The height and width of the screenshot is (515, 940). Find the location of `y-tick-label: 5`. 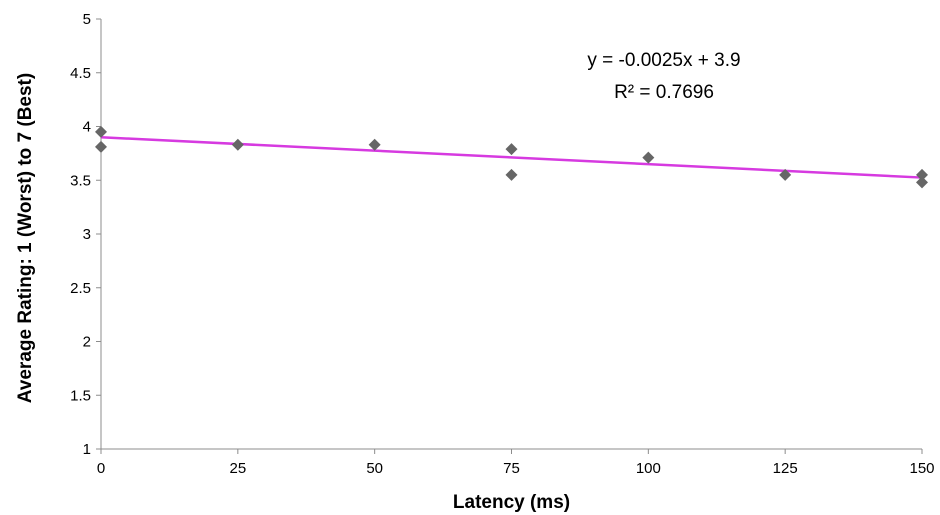

y-tick-label: 5 is located at coordinates (87, 19).